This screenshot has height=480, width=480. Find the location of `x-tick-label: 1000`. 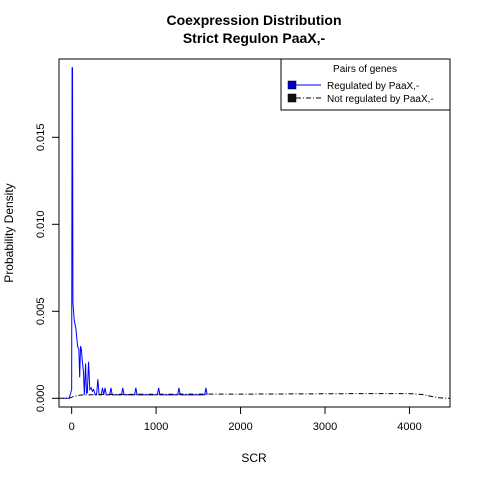

x-tick-label: 1000 is located at coordinates (156, 427).